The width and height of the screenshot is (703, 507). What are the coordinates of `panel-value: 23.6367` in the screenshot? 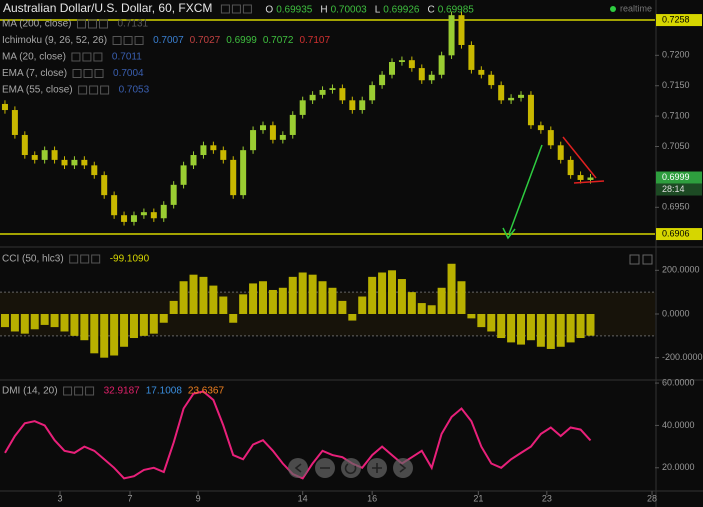 It's located at (206, 391).